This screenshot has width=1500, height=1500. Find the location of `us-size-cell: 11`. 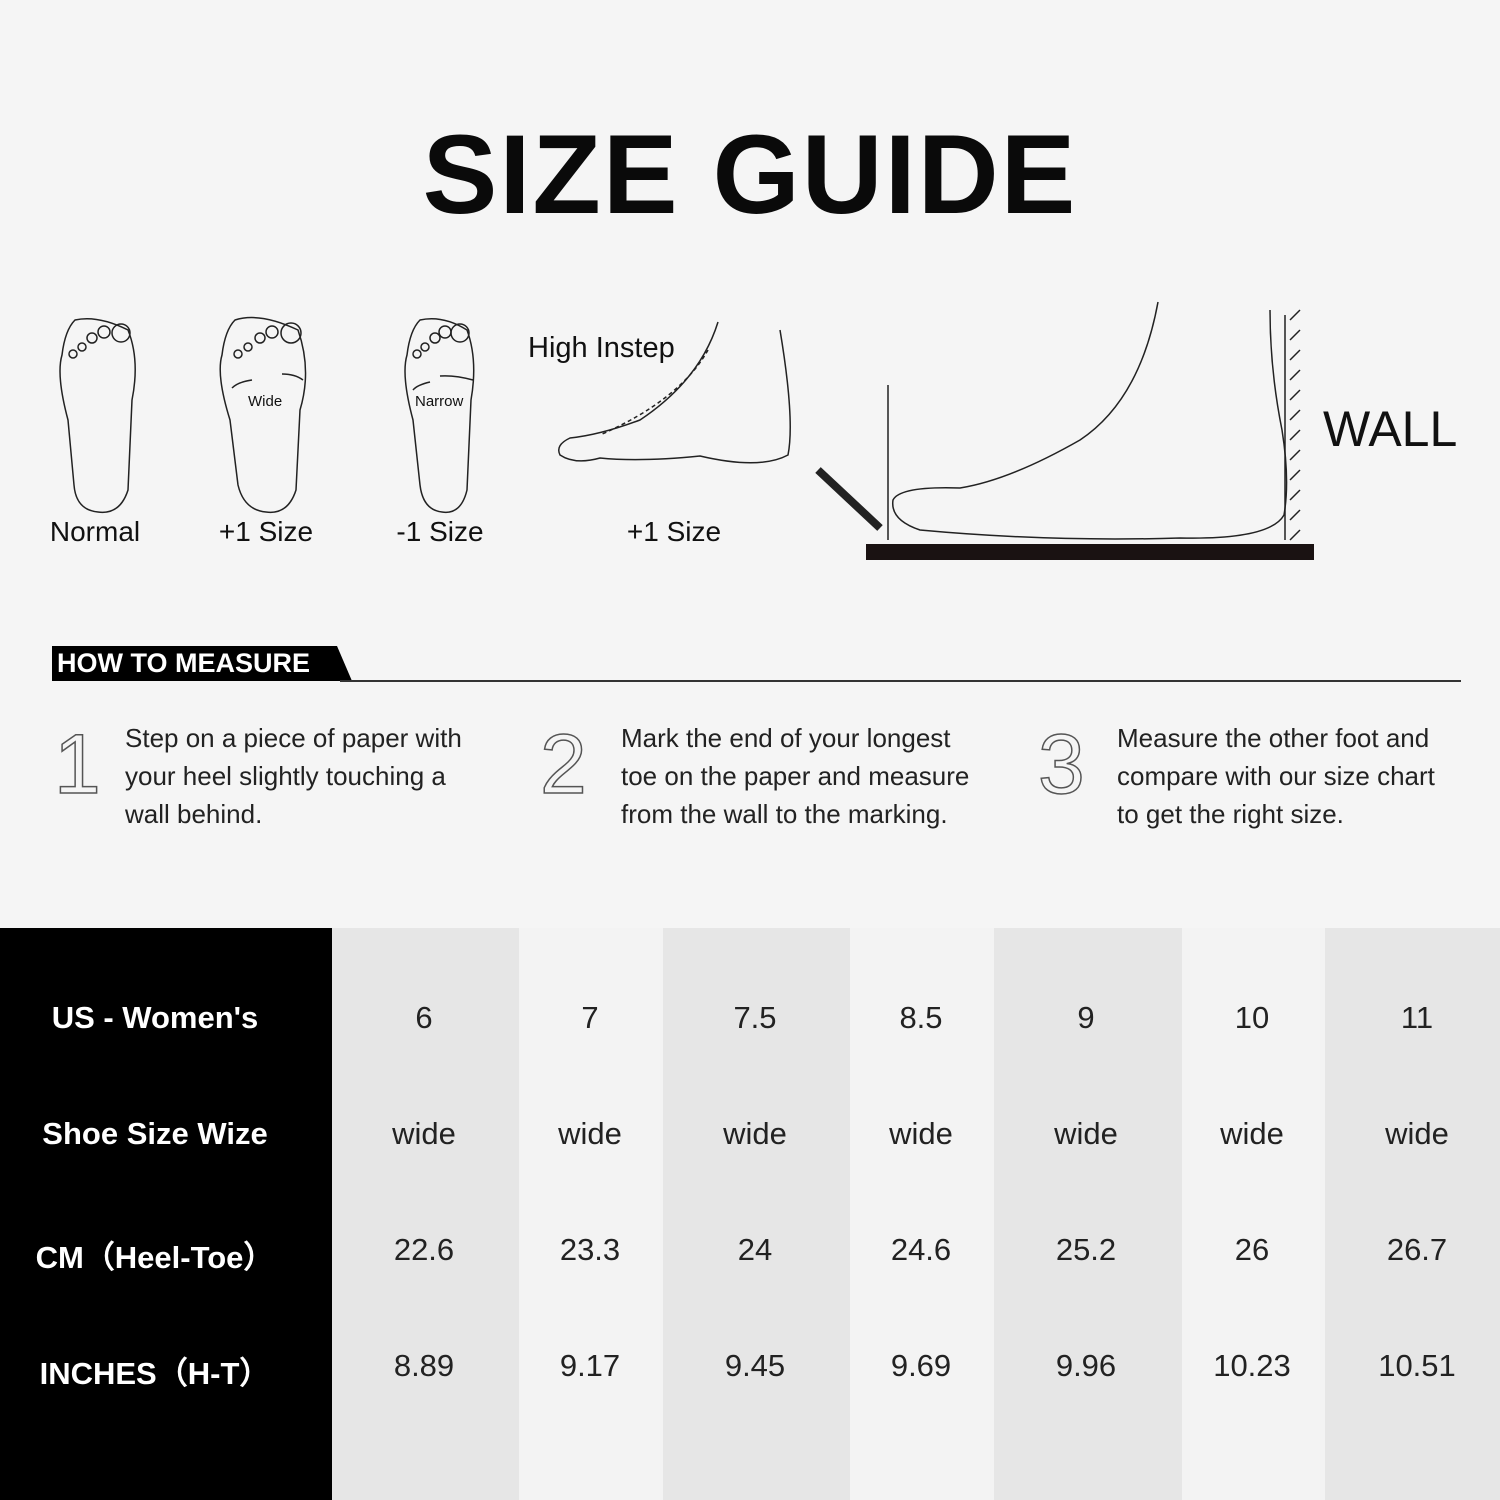

us-size-cell: 11 is located at coordinates (1417, 1017).